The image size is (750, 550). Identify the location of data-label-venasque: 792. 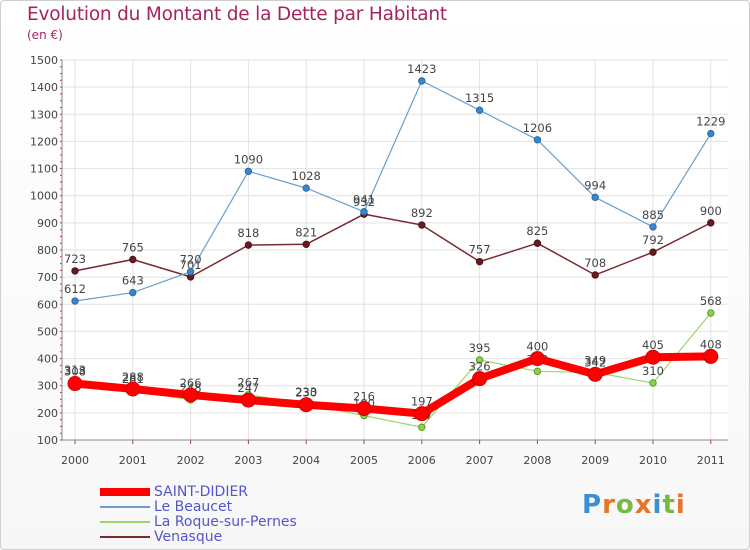
(653, 240).